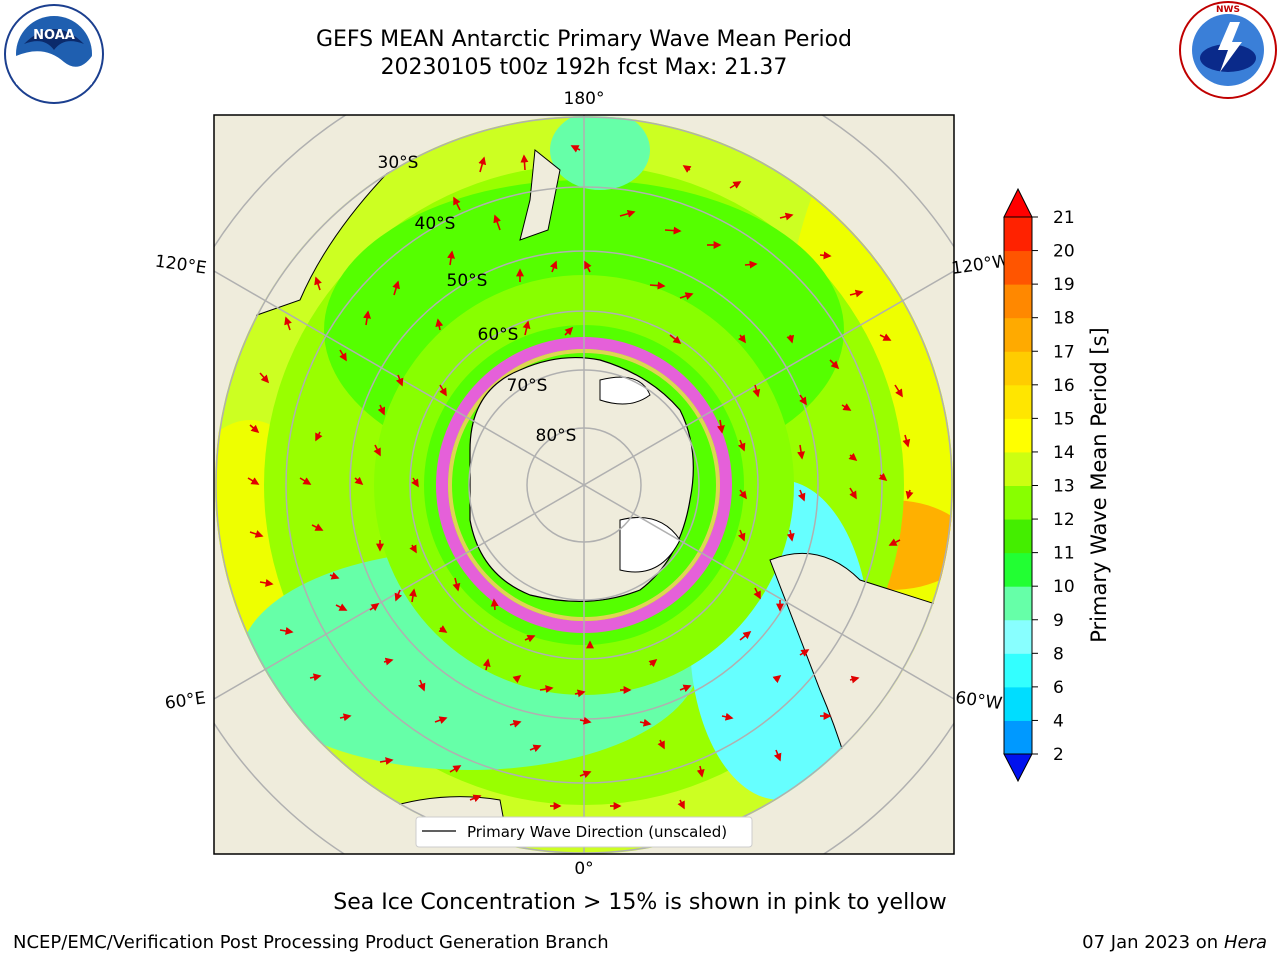 The height and width of the screenshot is (960, 1280). What do you see at coordinates (1058, 621) in the screenshot?
I see `colorbar-tick-label: 9` at bounding box center [1058, 621].